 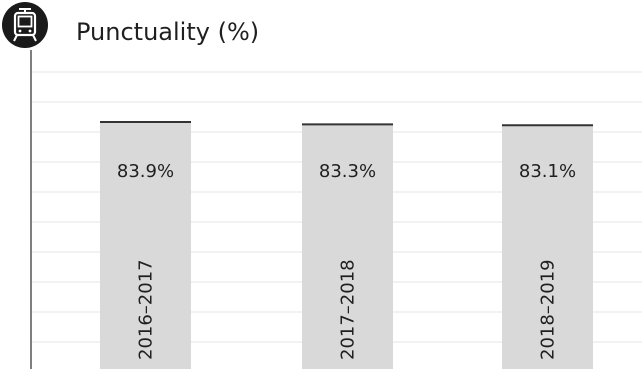 I want to click on x-tick-label: 2018–2019, so click(x=548, y=309).